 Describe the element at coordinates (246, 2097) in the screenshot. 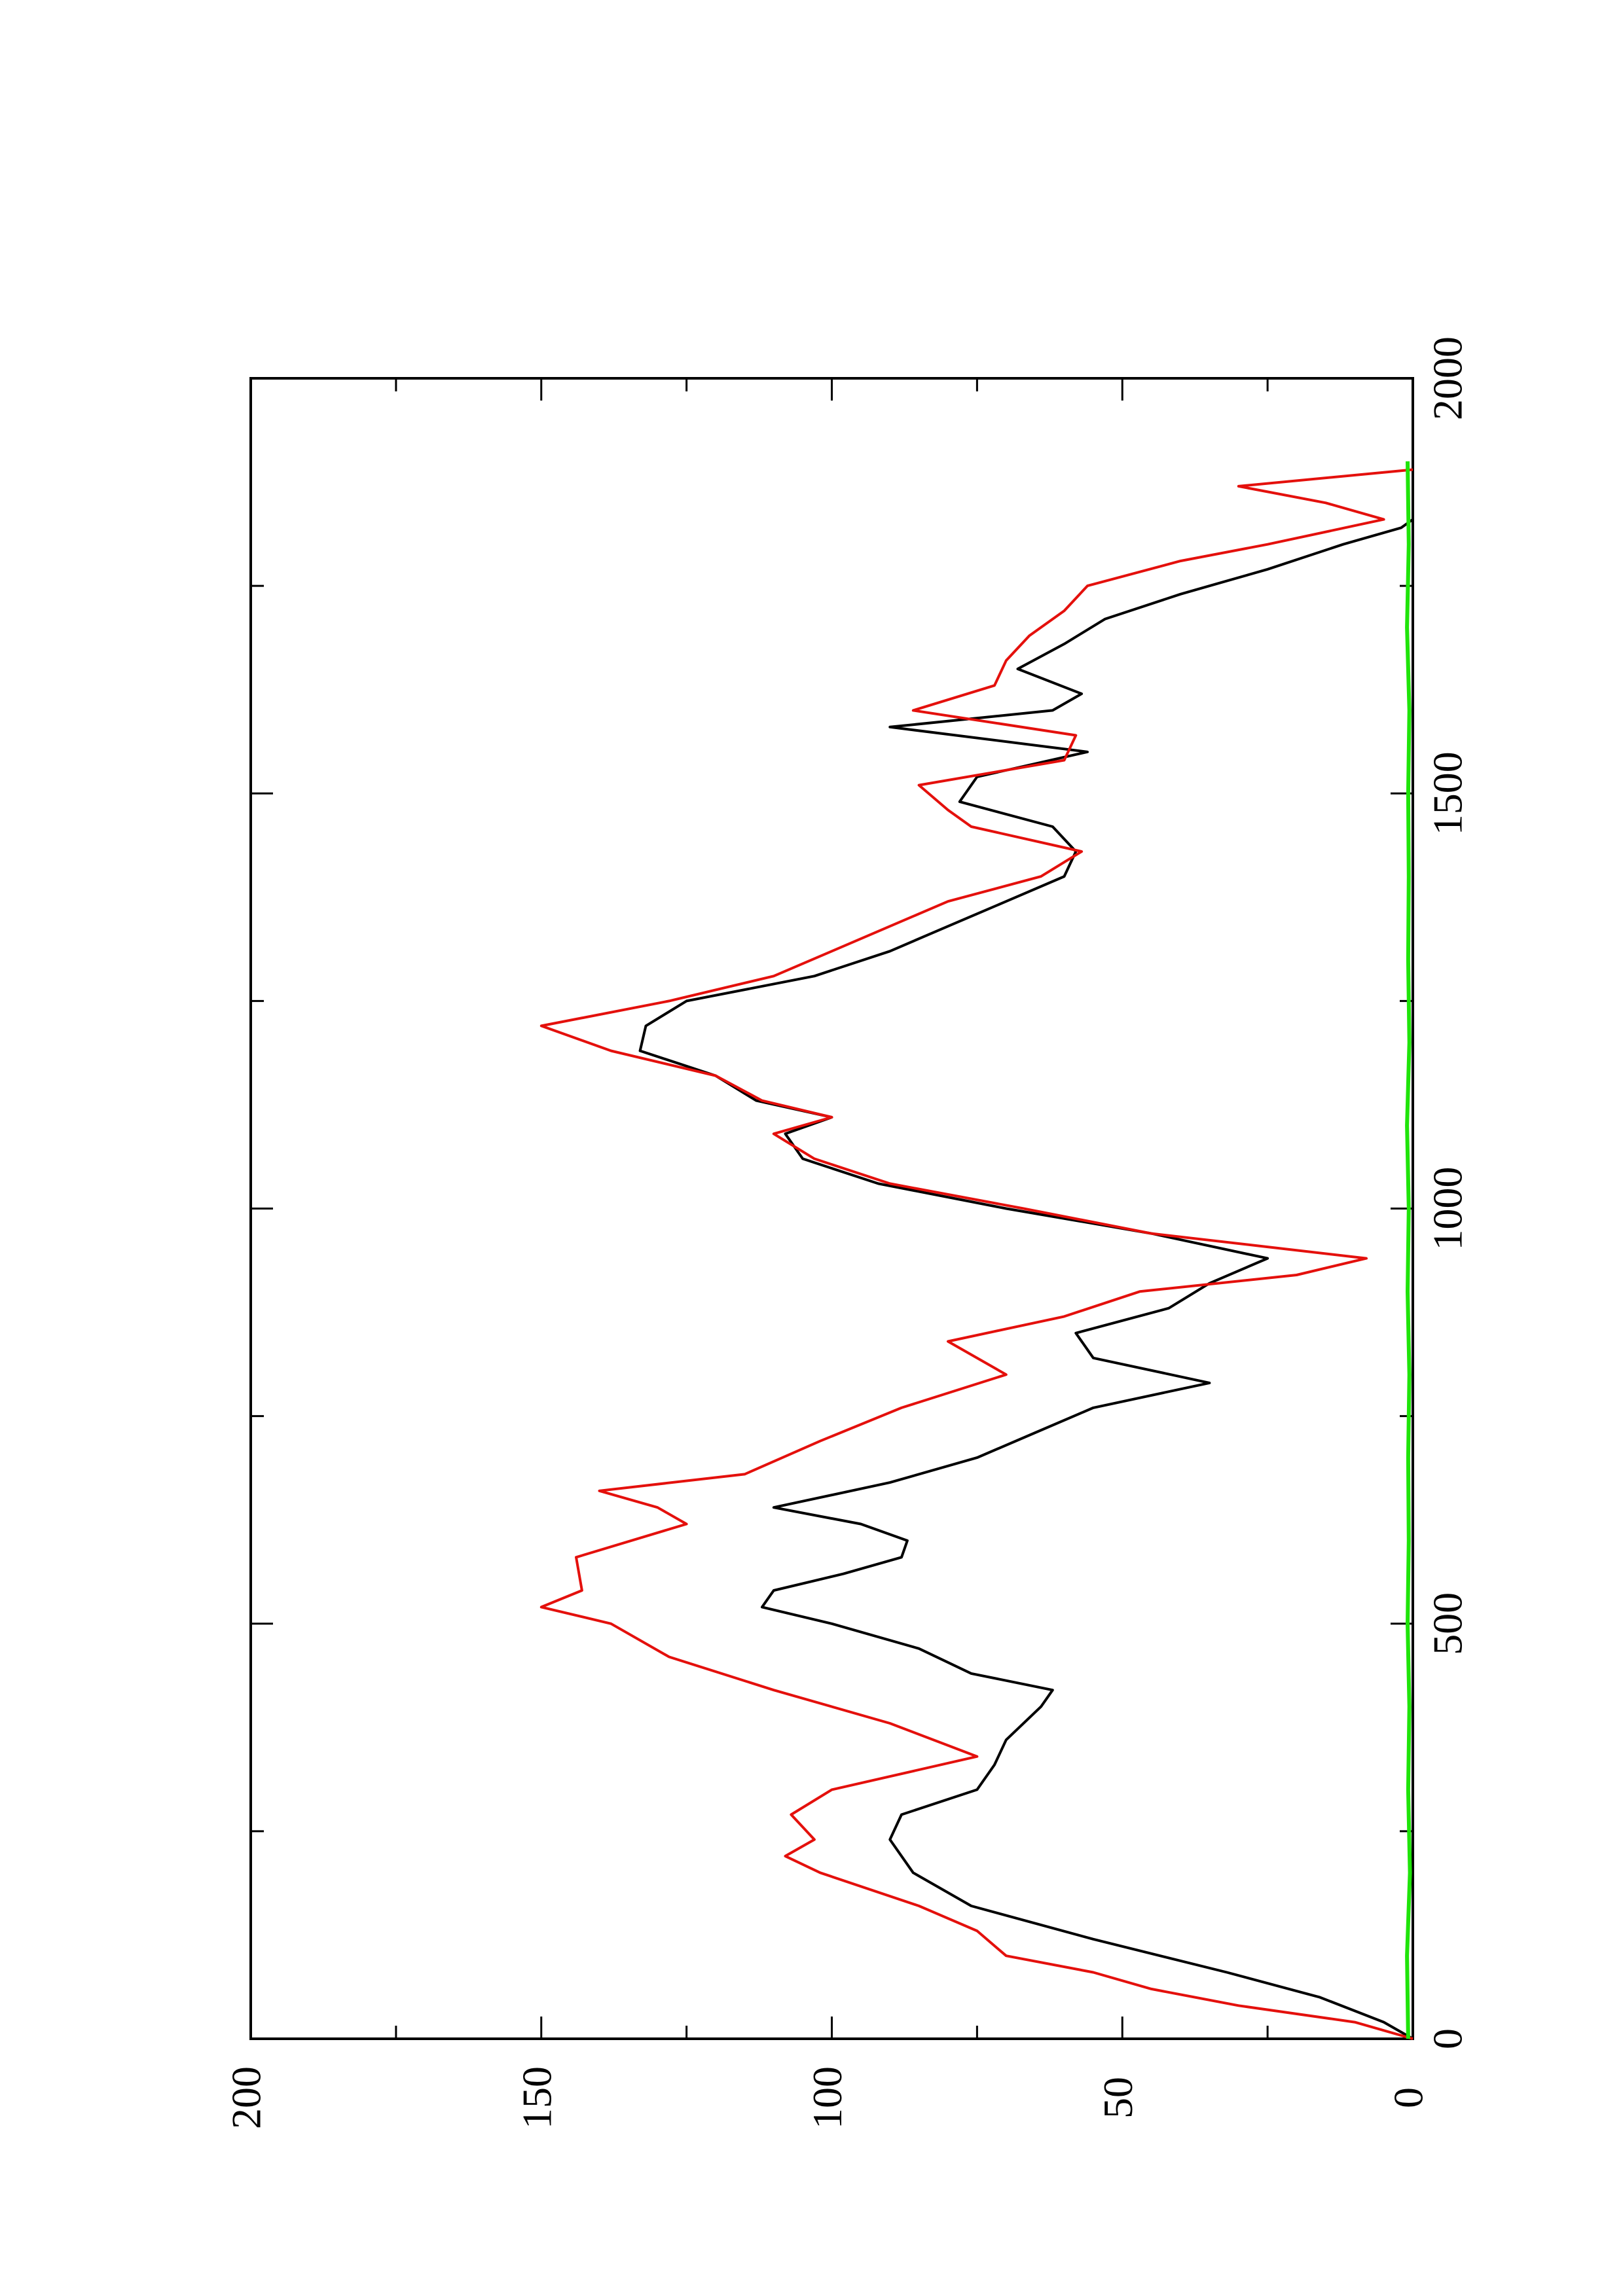

I see `y-tick-label: 200` at that location.